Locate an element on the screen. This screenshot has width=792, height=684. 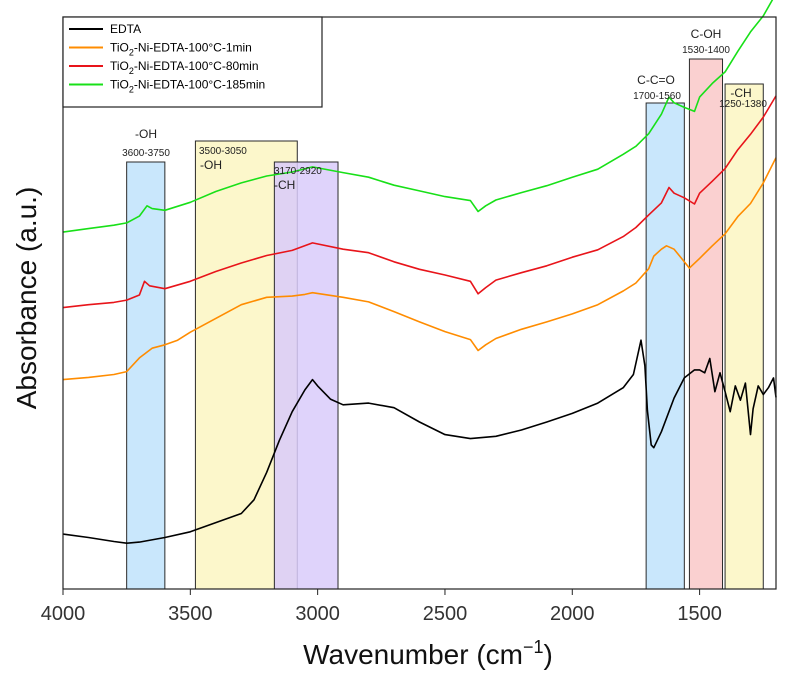
band-label: C-C=O is located at coordinates (656, 80).